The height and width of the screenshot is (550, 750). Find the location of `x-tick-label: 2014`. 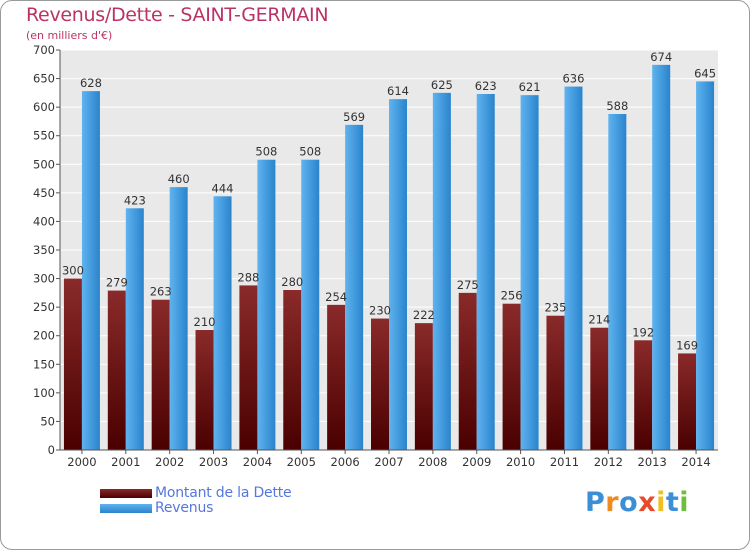

x-tick-label: 2014 is located at coordinates (695, 462).